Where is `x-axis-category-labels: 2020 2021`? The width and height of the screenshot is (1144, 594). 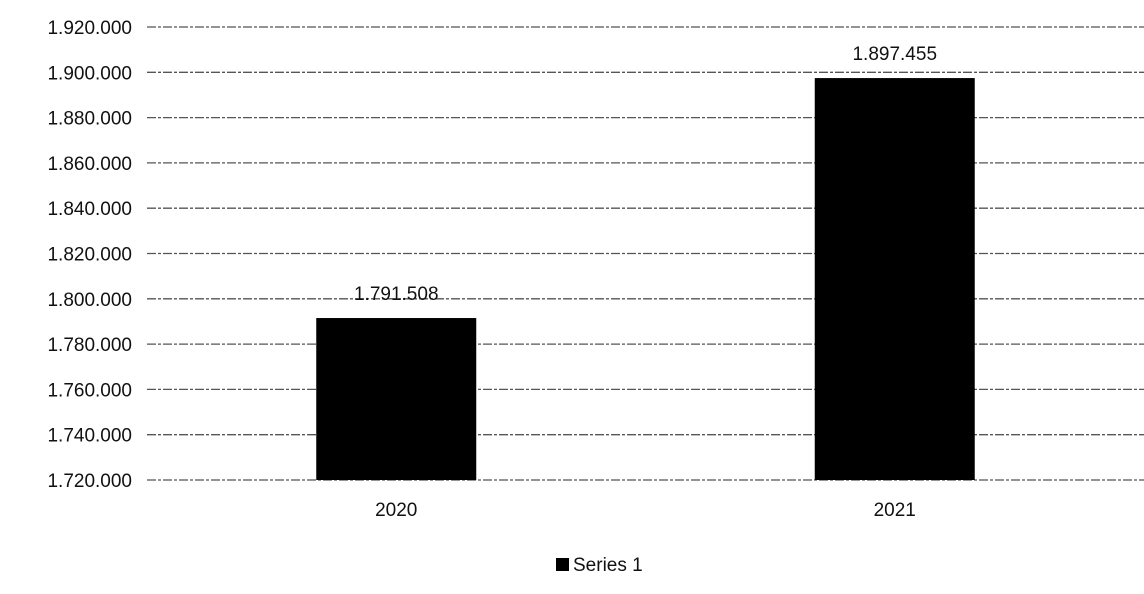 x-axis-category-labels: 2020 2021 is located at coordinates (645, 510).